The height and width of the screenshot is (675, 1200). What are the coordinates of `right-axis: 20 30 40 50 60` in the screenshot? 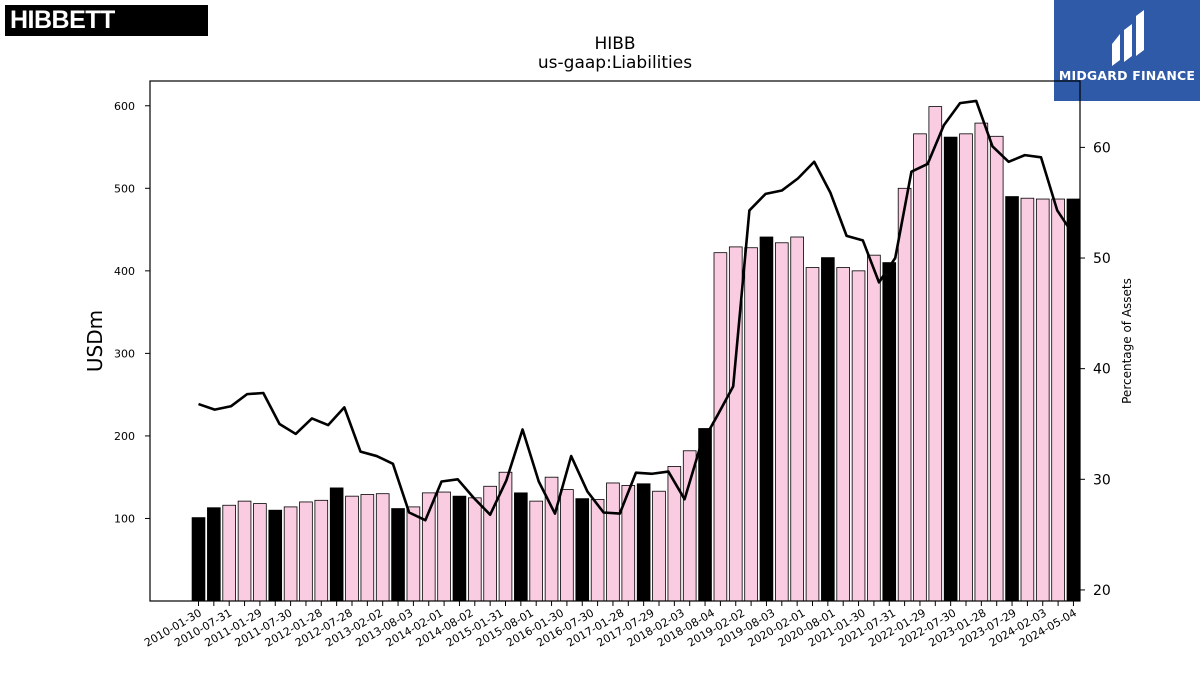 It's located at (1095, 369).